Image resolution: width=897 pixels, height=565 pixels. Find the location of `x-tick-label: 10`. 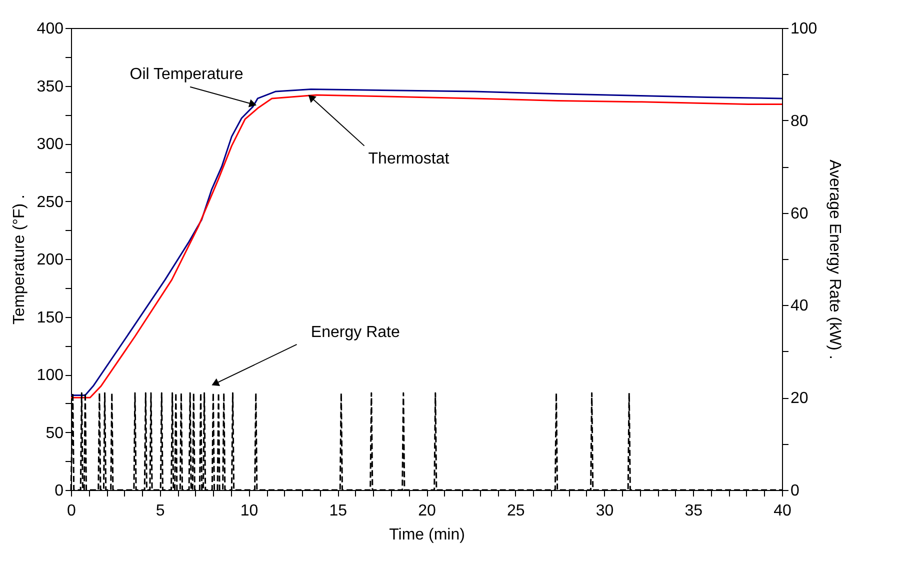

x-tick-label: 10 is located at coordinates (249, 511).